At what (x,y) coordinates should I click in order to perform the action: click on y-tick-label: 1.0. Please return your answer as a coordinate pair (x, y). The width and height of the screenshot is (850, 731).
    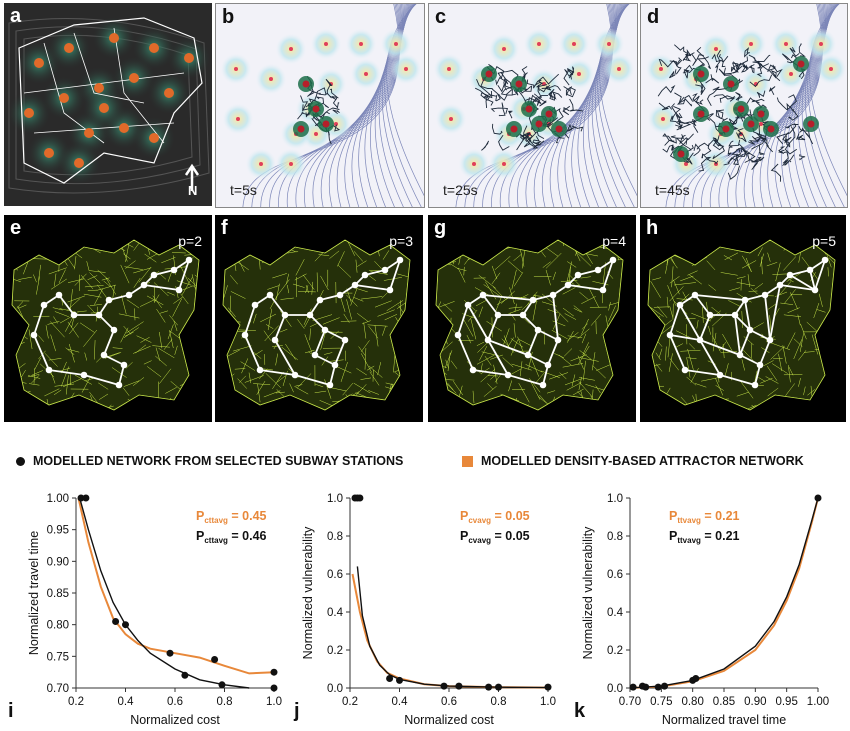
    Looking at the image, I should click on (615, 499).